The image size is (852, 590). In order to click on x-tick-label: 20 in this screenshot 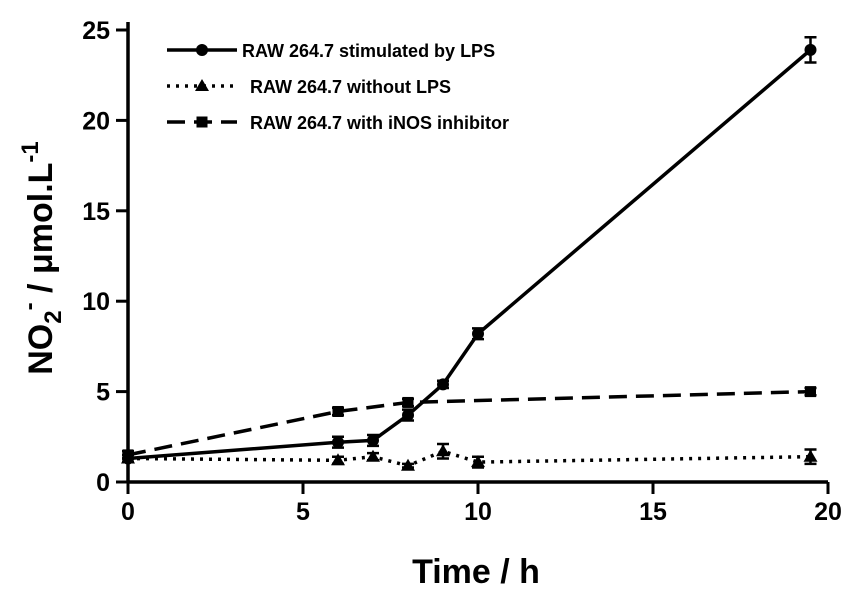, I will do `click(828, 512)`.